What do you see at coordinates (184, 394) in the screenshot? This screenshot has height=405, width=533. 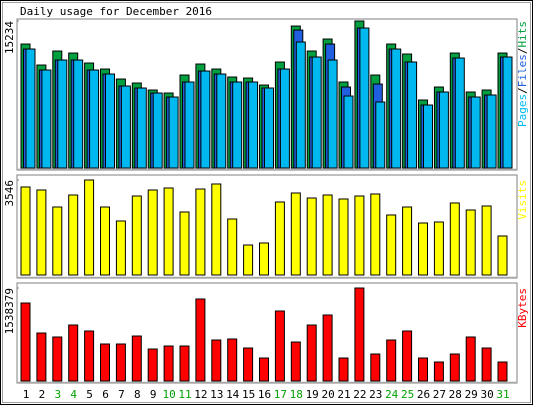 I see `x-tick-label: 11` at bounding box center [184, 394].